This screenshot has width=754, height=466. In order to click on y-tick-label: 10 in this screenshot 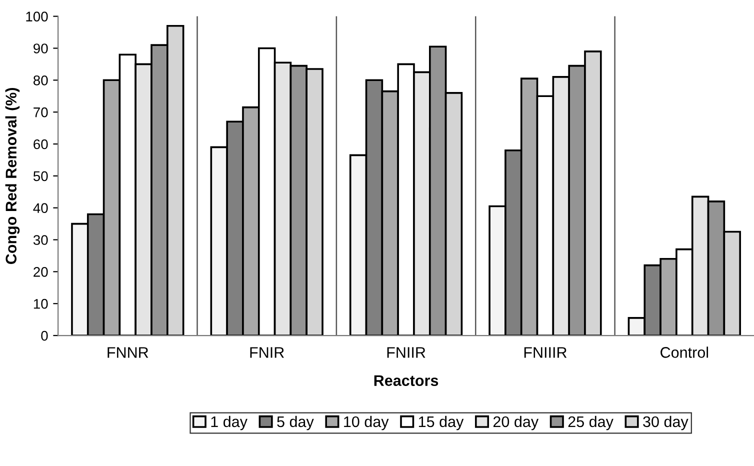, I will do `click(41, 303)`.